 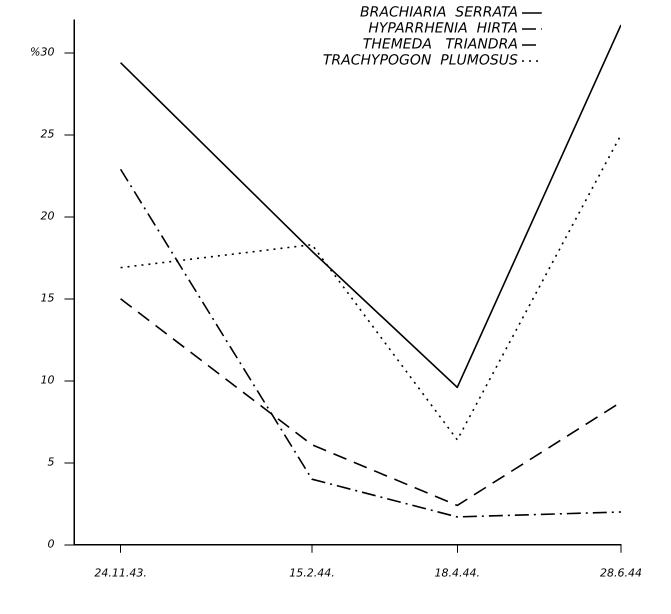 I want to click on x-tick-label: 28.6.44, so click(x=621, y=573).